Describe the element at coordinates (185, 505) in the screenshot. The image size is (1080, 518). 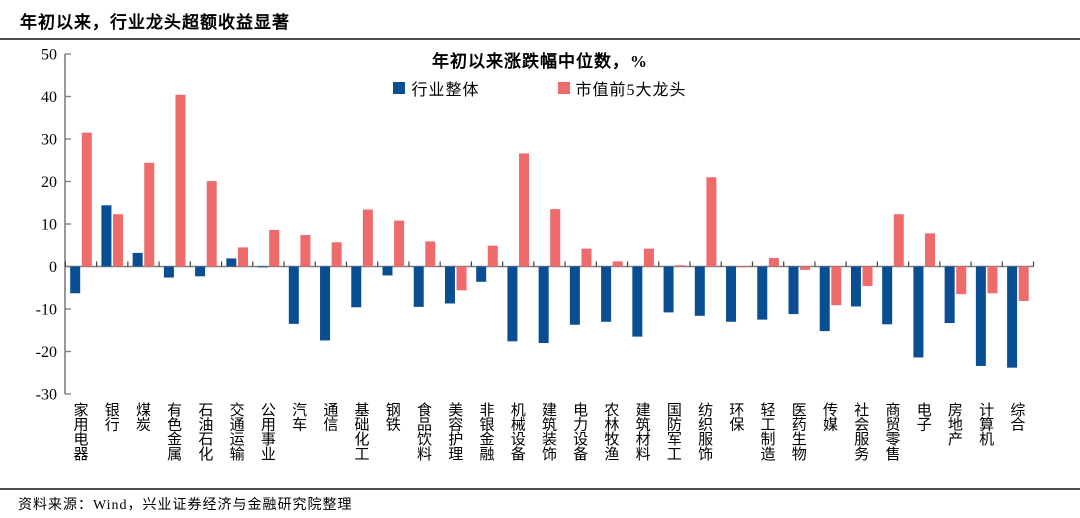
I see `source-note: 资料来源：Wind，兴业证券经济与金融研究院整理` at that location.